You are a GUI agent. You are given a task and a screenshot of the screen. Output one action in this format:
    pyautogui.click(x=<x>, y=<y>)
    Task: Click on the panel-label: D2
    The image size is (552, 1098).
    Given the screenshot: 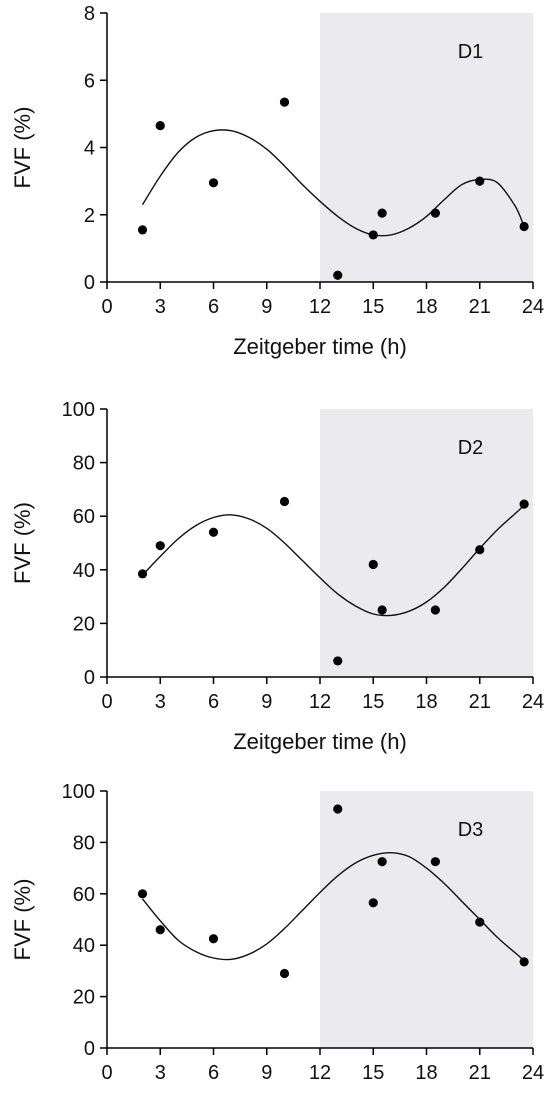 What is the action you would take?
    pyautogui.click(x=471, y=448)
    